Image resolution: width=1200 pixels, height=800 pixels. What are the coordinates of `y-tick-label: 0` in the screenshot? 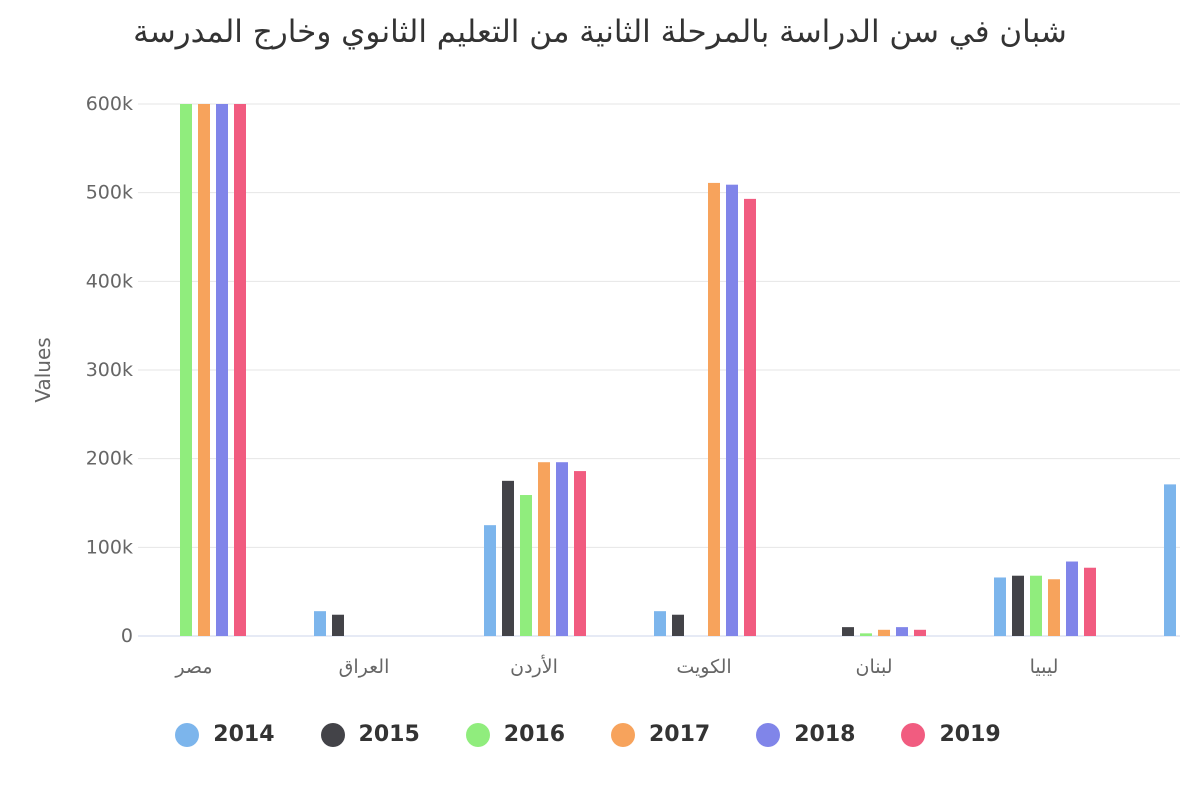 It's located at (127, 636).